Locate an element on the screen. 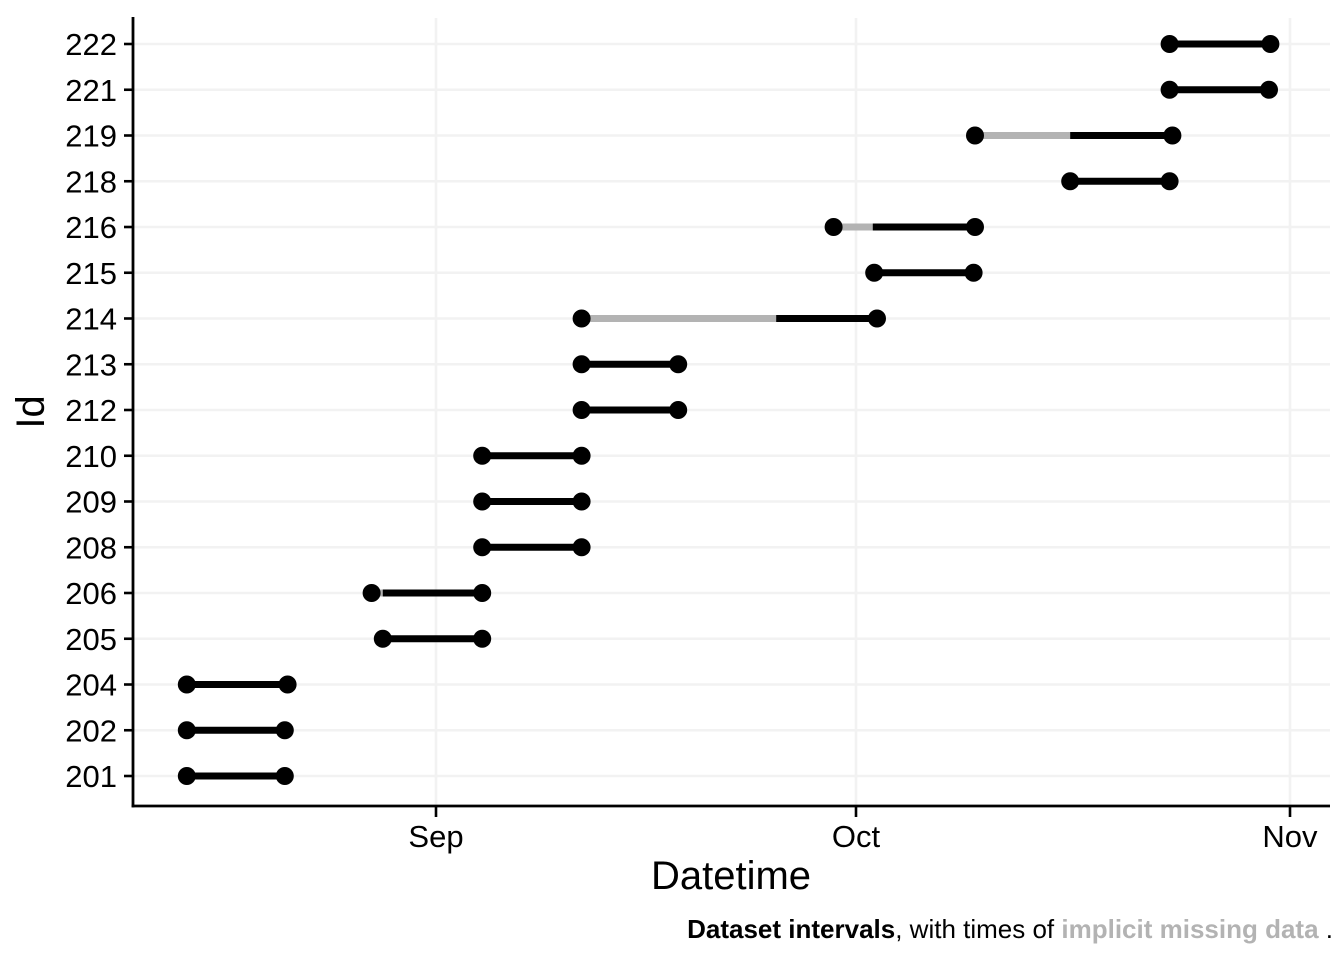 The image size is (1344, 960). x-tick-label: Sep is located at coordinates (435, 836).